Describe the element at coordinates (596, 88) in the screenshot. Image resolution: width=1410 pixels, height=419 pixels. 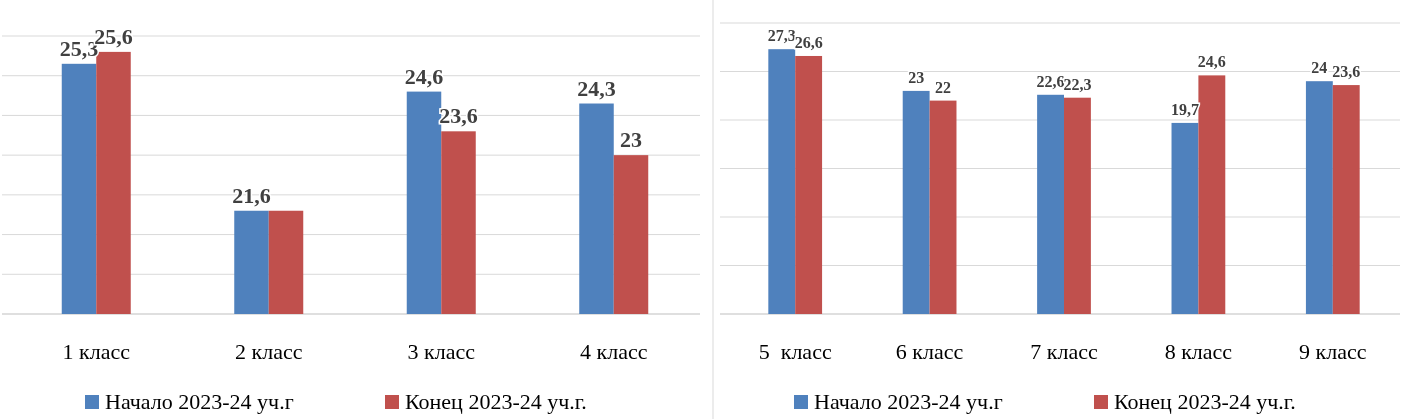
I see `data-label: 24,3` at that location.